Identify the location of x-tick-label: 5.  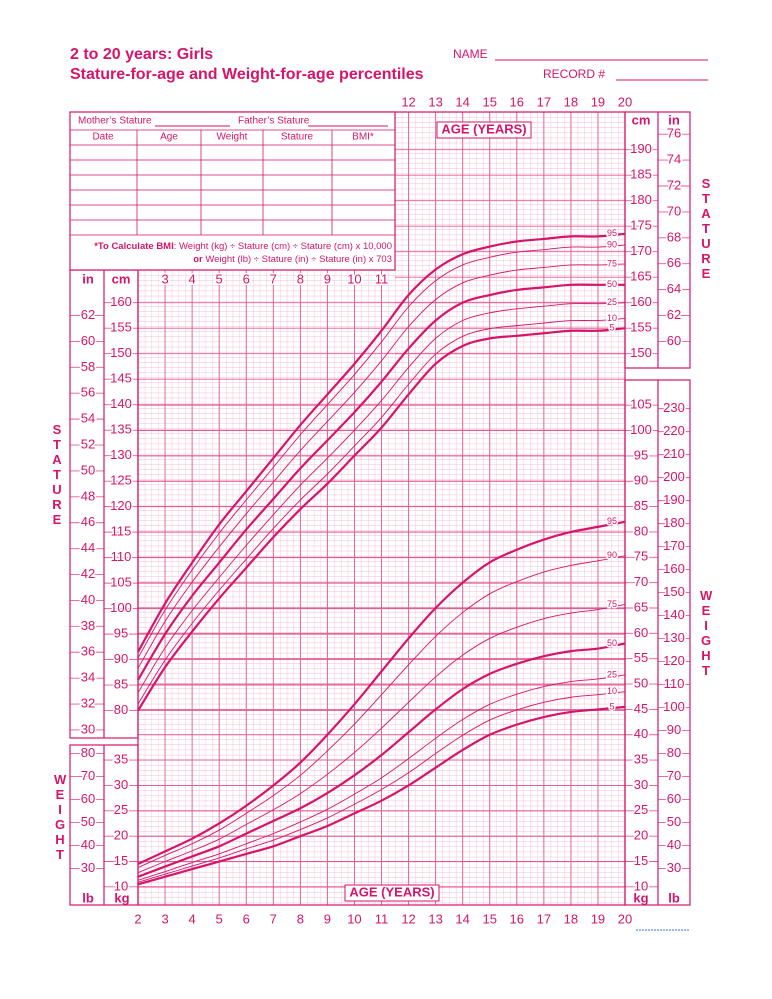
(219, 918).